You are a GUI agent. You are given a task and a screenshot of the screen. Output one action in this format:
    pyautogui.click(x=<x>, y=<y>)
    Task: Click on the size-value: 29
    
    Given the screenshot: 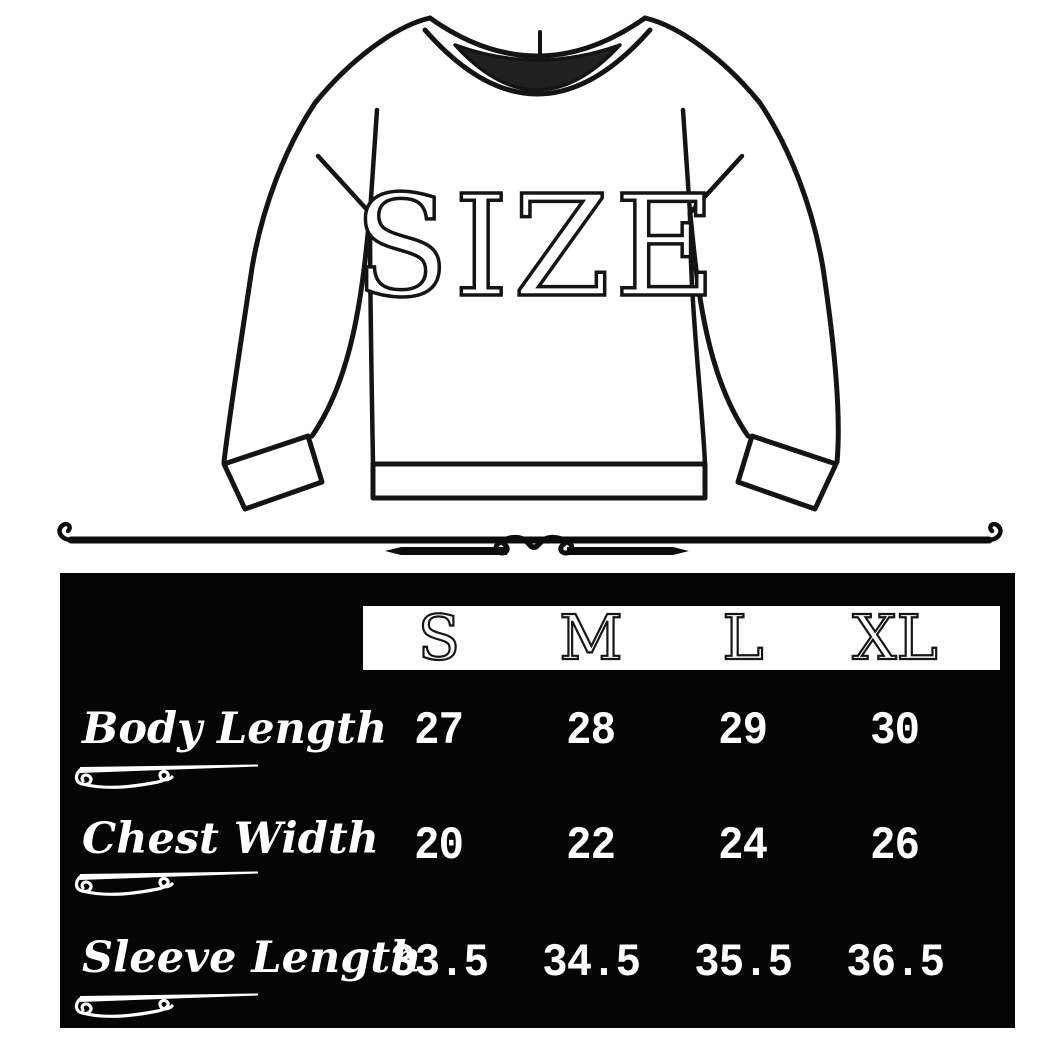 What is the action you would take?
    pyautogui.click(x=743, y=731)
    